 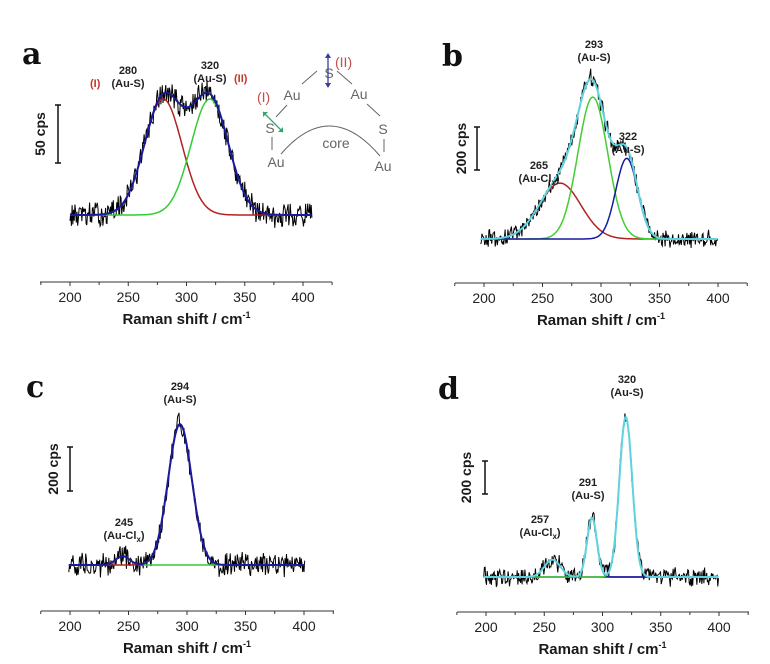 I want to click on panel-letter: d, so click(x=448, y=389).